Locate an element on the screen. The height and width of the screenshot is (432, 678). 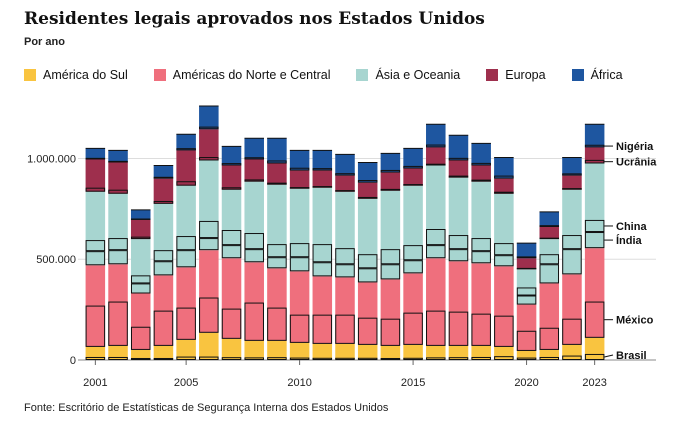
country-box-mexico-2014 is located at coordinates (390, 332).